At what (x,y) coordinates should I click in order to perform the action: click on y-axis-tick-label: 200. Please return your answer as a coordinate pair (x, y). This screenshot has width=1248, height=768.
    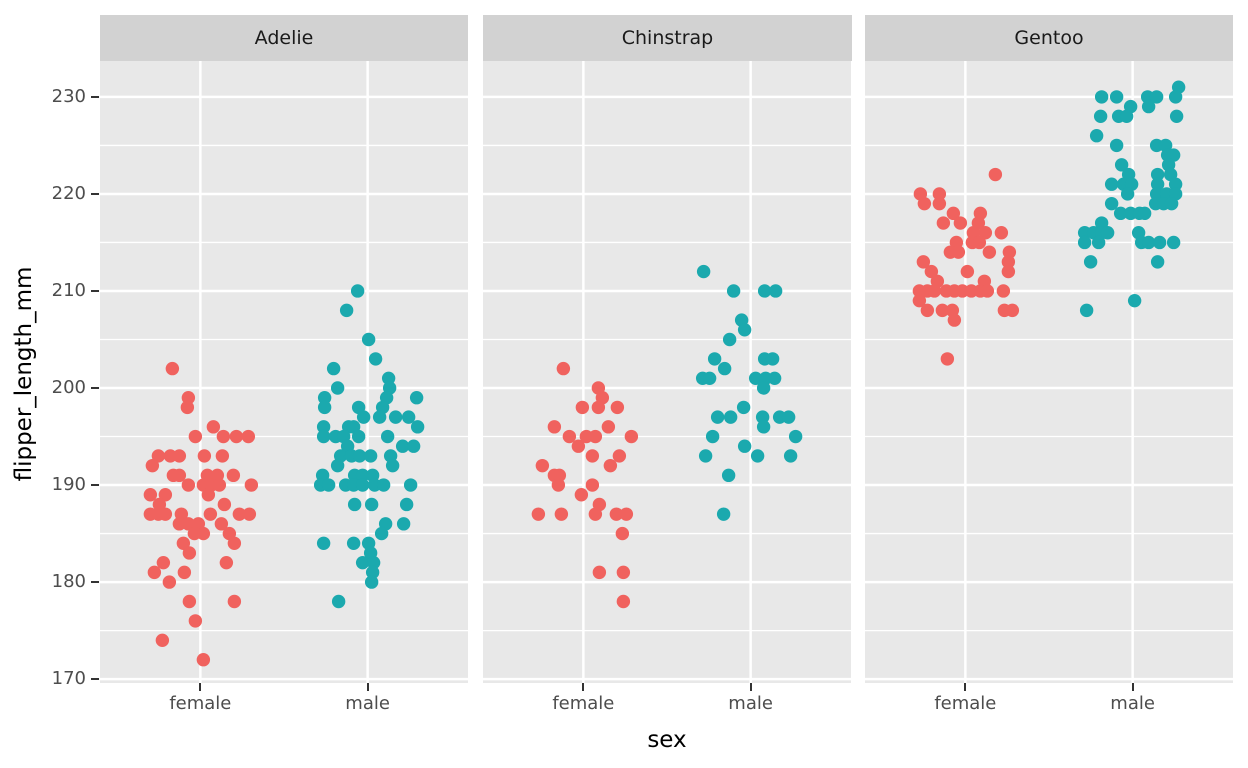
    Looking at the image, I should click on (68, 387).